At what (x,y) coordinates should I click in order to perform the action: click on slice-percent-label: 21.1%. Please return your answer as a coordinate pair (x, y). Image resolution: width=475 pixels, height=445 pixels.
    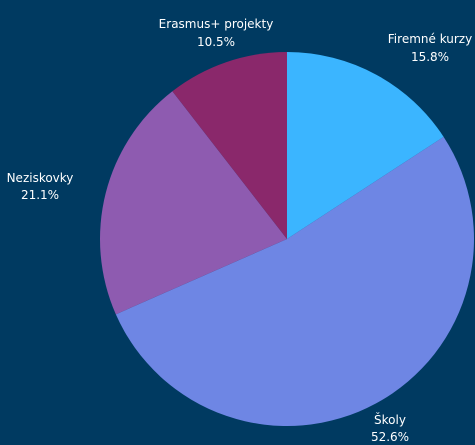
    Looking at the image, I should click on (40, 195).